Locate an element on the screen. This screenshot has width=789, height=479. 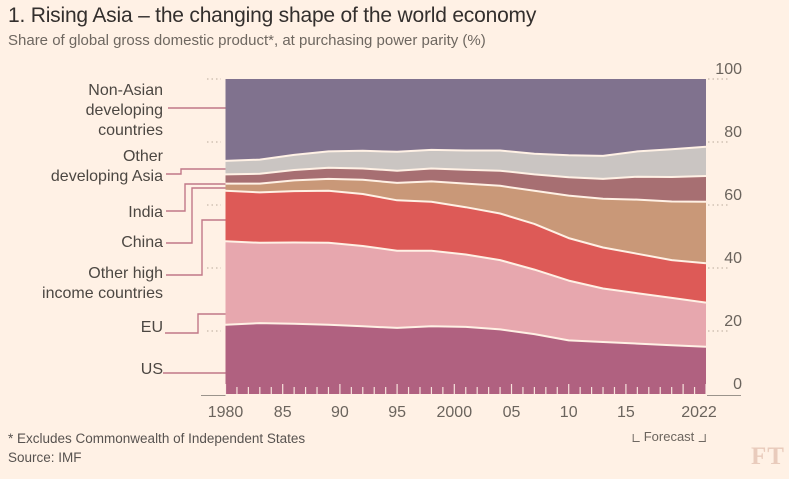
x-tick-label-1980: 1980 is located at coordinates (225, 412).